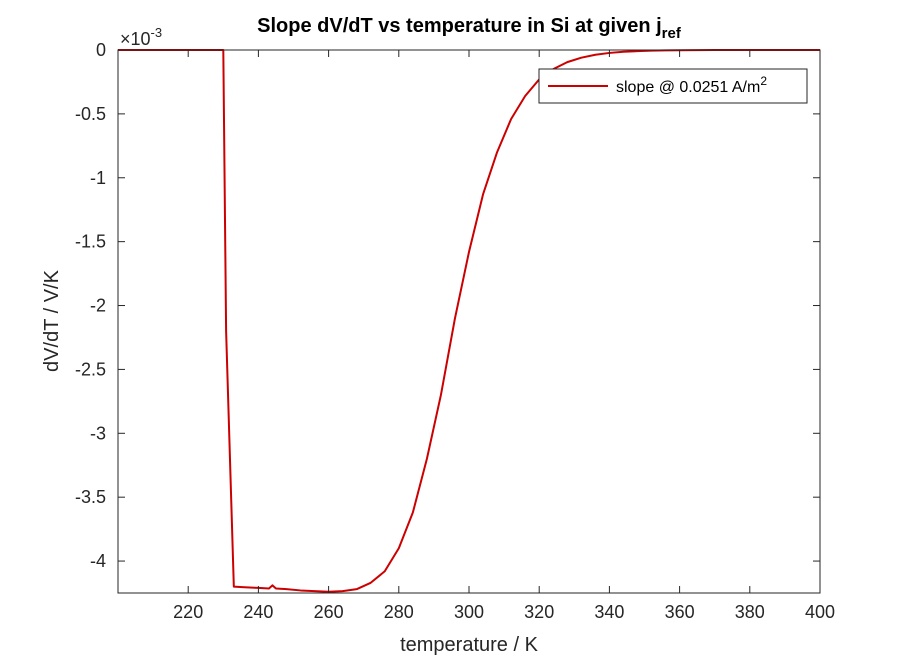 Image resolution: width=906 pixels, height=667 pixels. I want to click on x-tick-label: 340, so click(609, 612).